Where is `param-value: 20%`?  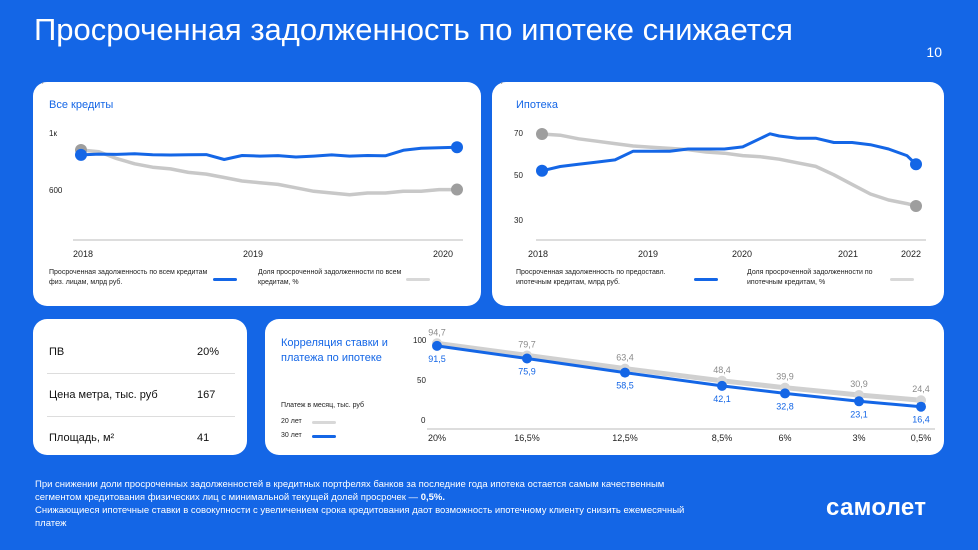
param-value: 20% is located at coordinates (208, 352).